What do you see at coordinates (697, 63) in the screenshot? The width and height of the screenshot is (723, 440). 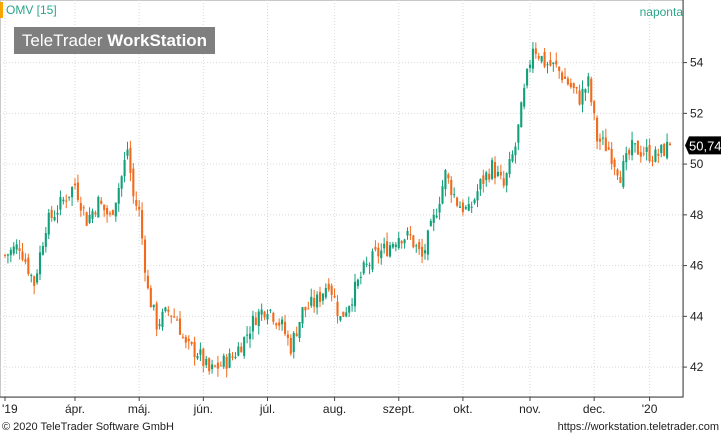 I see `y-tick-label: 54` at bounding box center [697, 63].